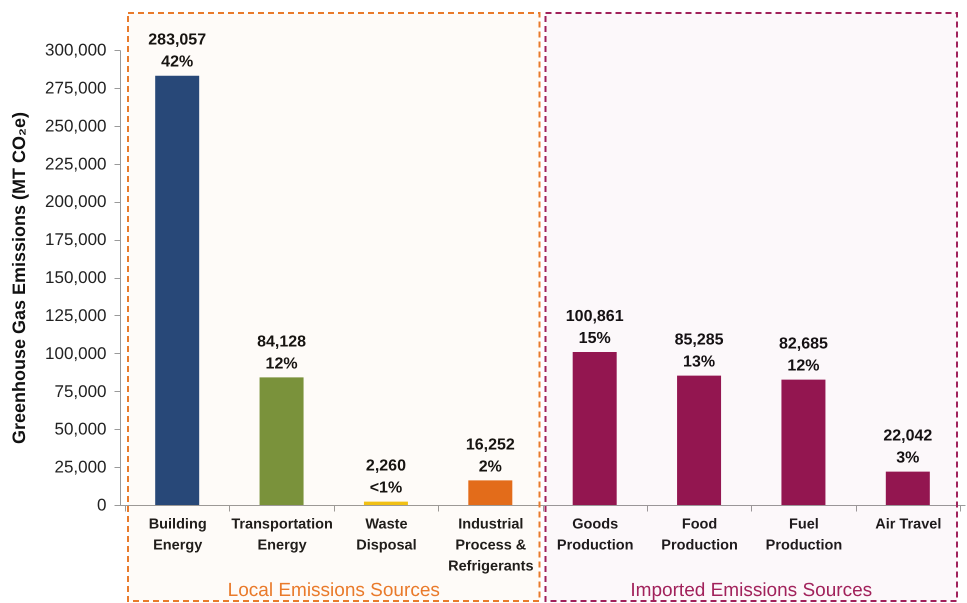 This screenshot has height=603, width=967. Describe the element at coordinates (281, 352) in the screenshot. I see `data-label: 84,128 12%` at that location.